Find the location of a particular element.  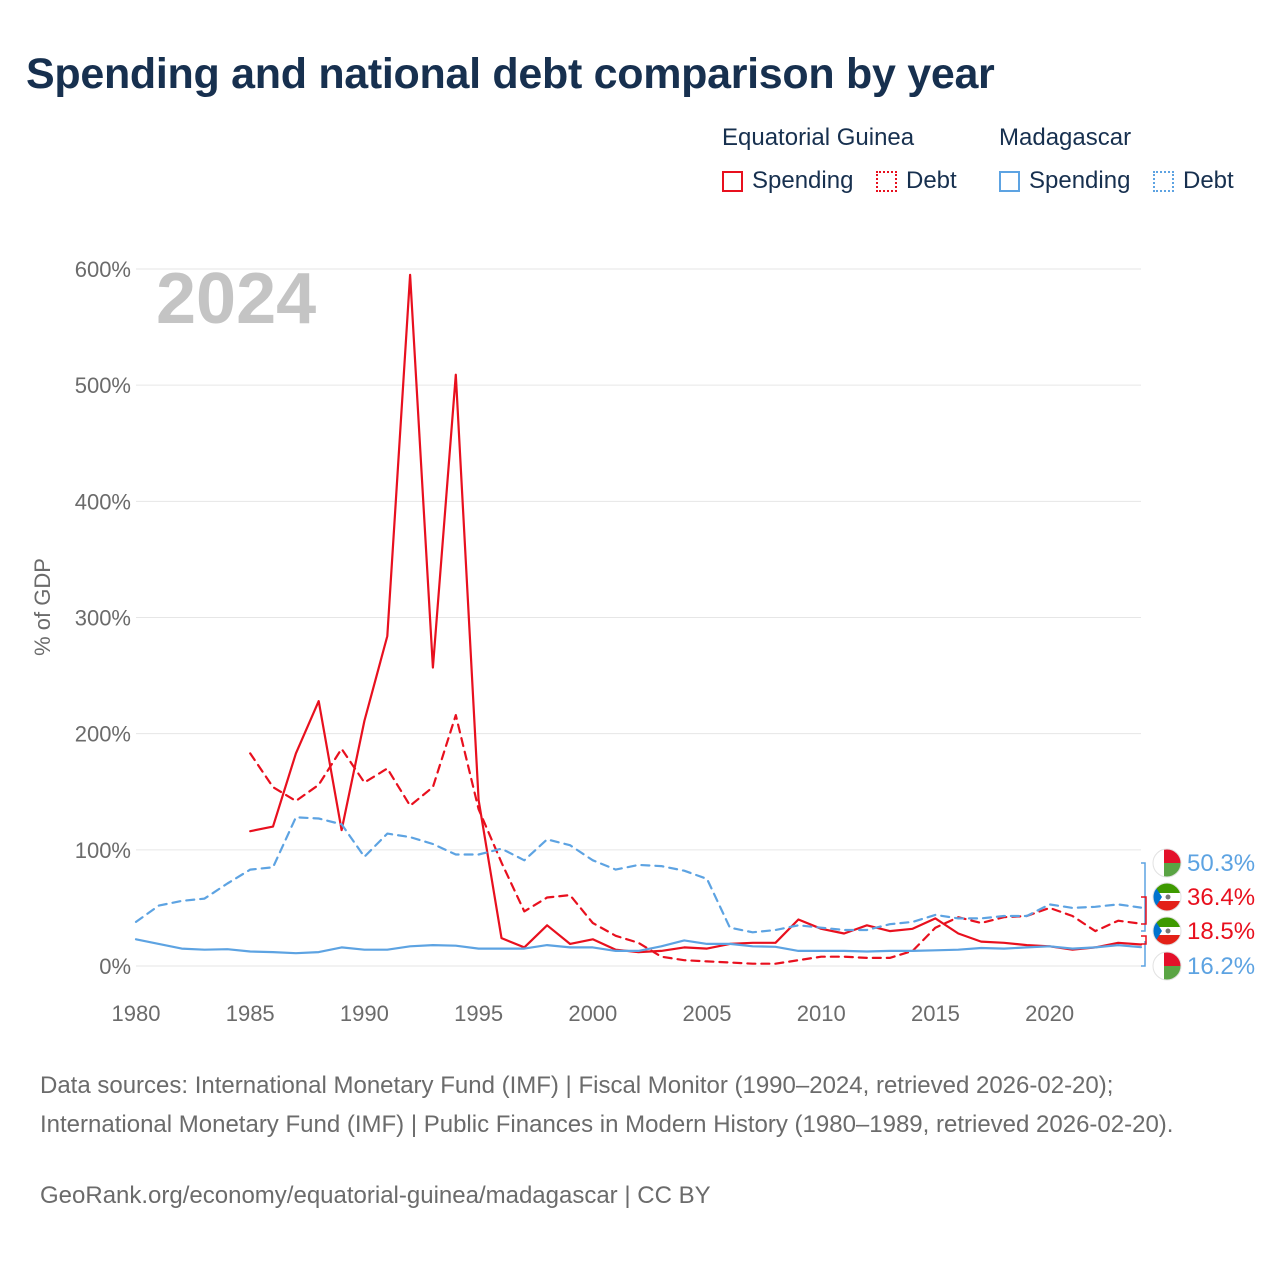

x-tick-label: 1980 is located at coordinates (136, 1013).